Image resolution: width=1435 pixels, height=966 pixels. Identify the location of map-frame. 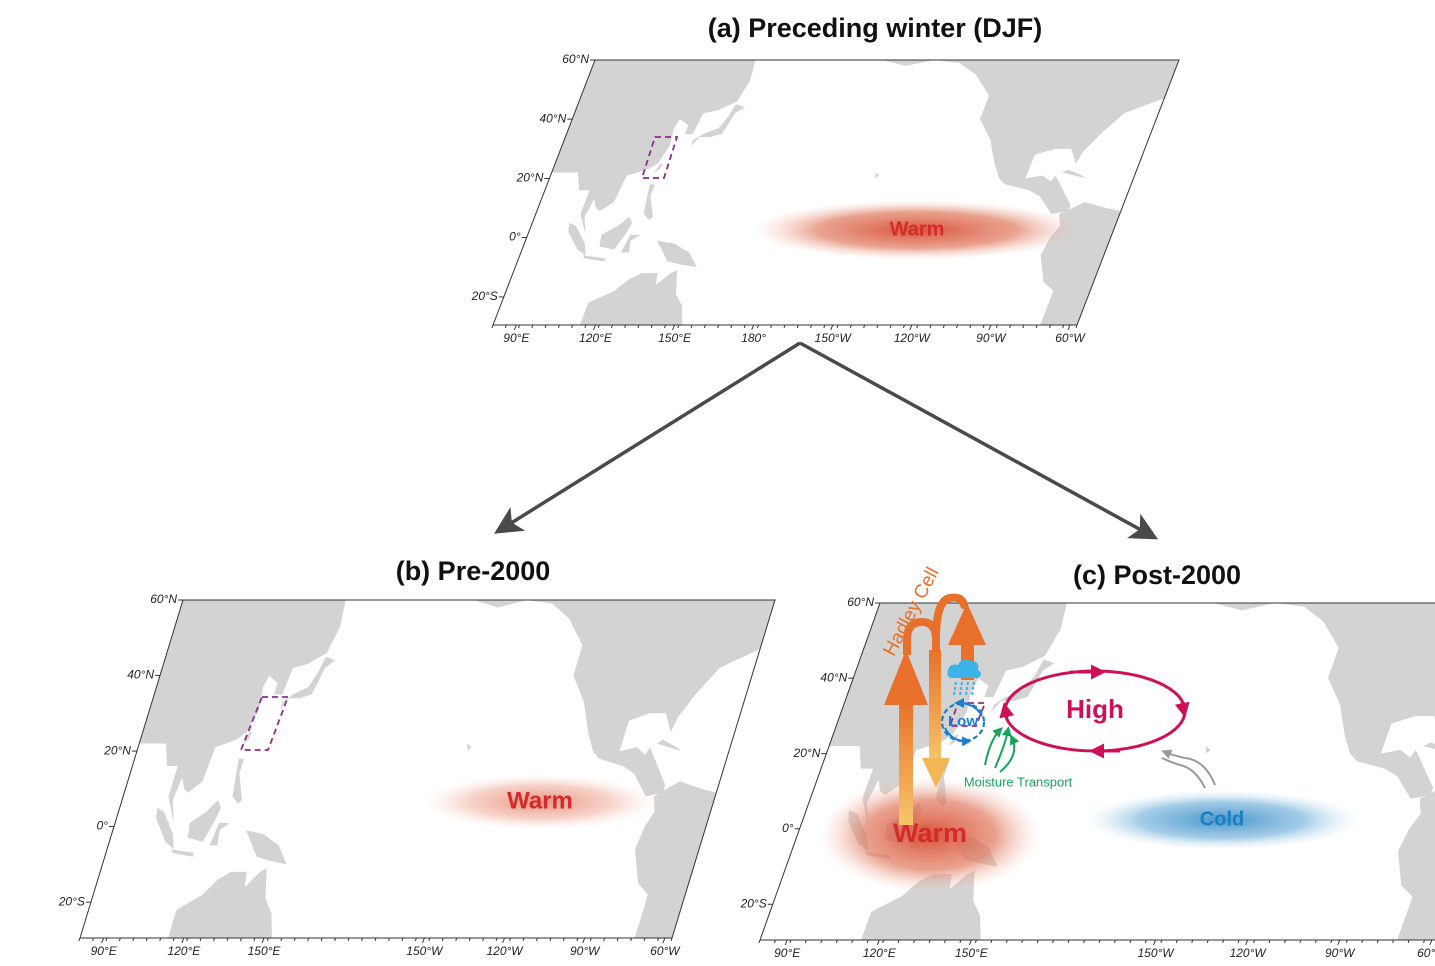
(836, 192).